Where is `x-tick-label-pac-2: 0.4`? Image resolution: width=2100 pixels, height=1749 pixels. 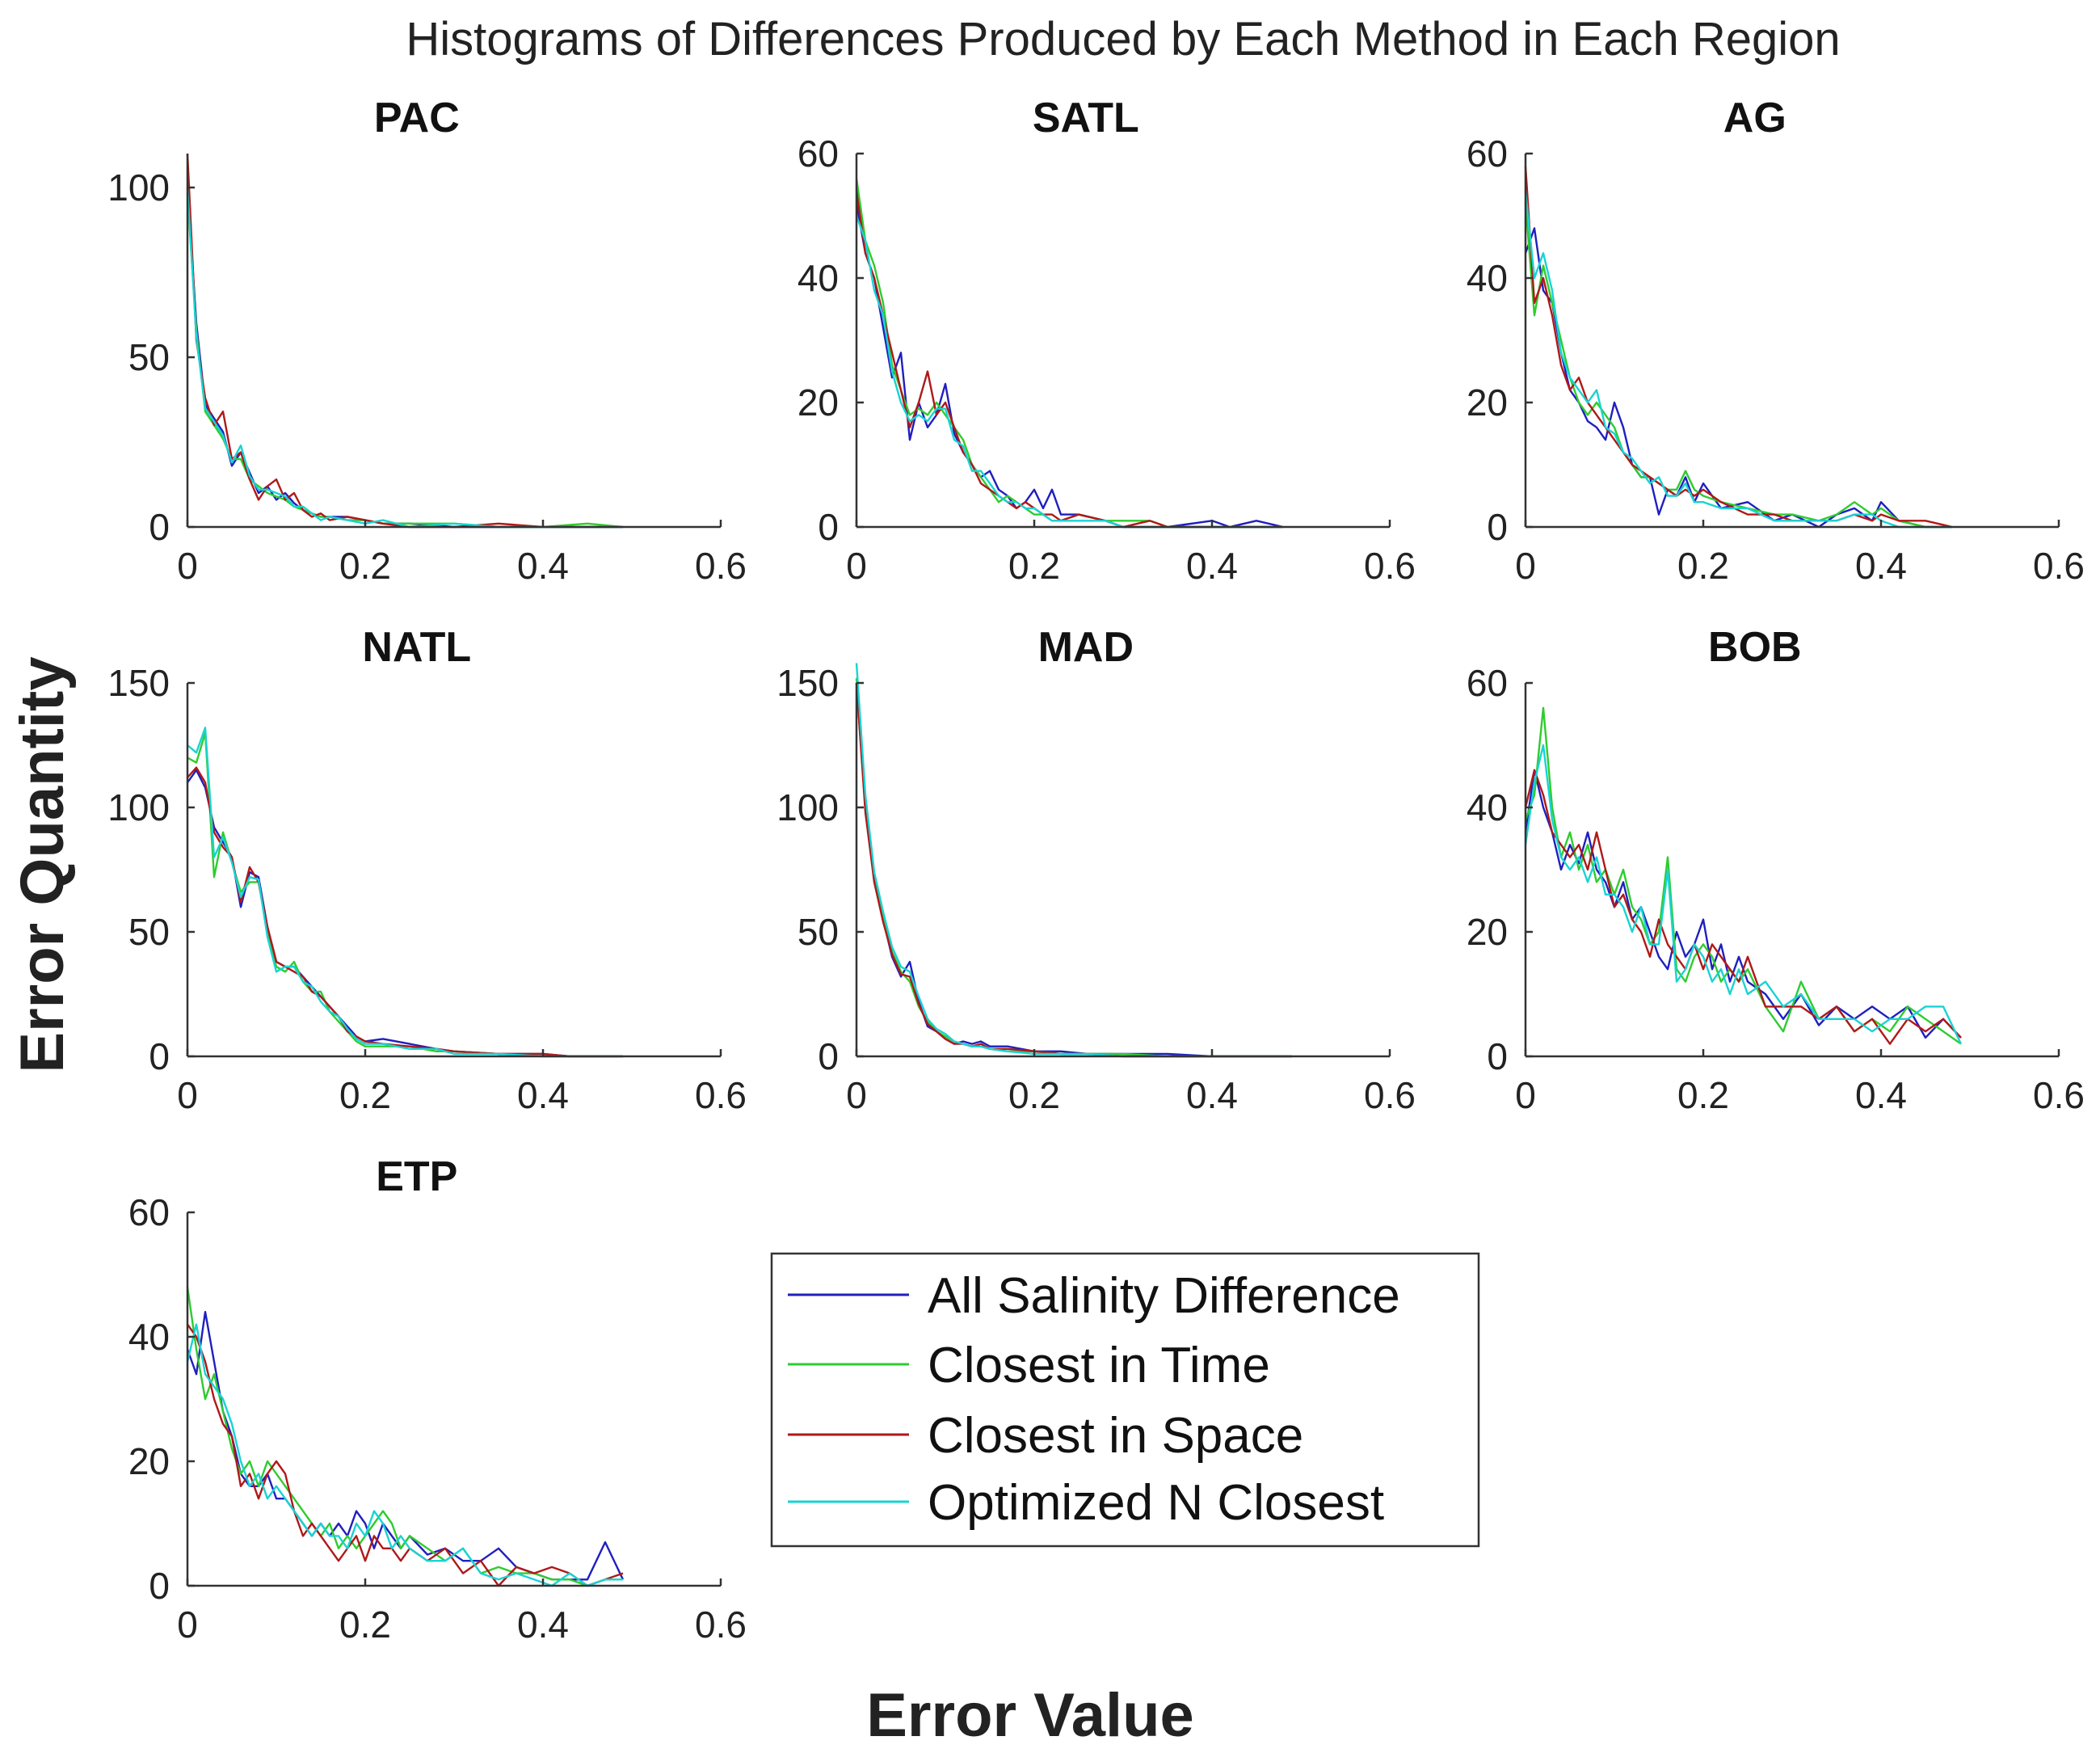 x-tick-label-pac-2: 0.4 is located at coordinates (543, 566).